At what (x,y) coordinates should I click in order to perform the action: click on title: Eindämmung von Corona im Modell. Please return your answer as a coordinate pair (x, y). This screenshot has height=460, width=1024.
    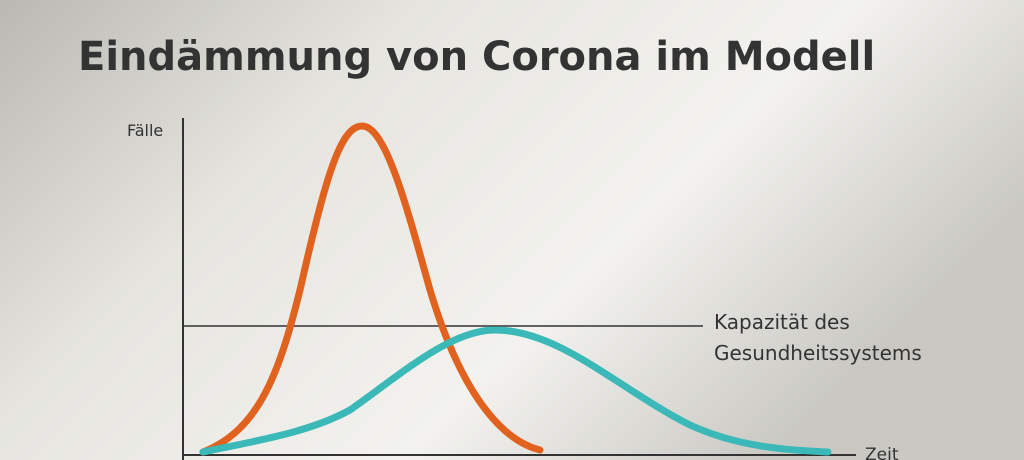
    Looking at the image, I should click on (476, 57).